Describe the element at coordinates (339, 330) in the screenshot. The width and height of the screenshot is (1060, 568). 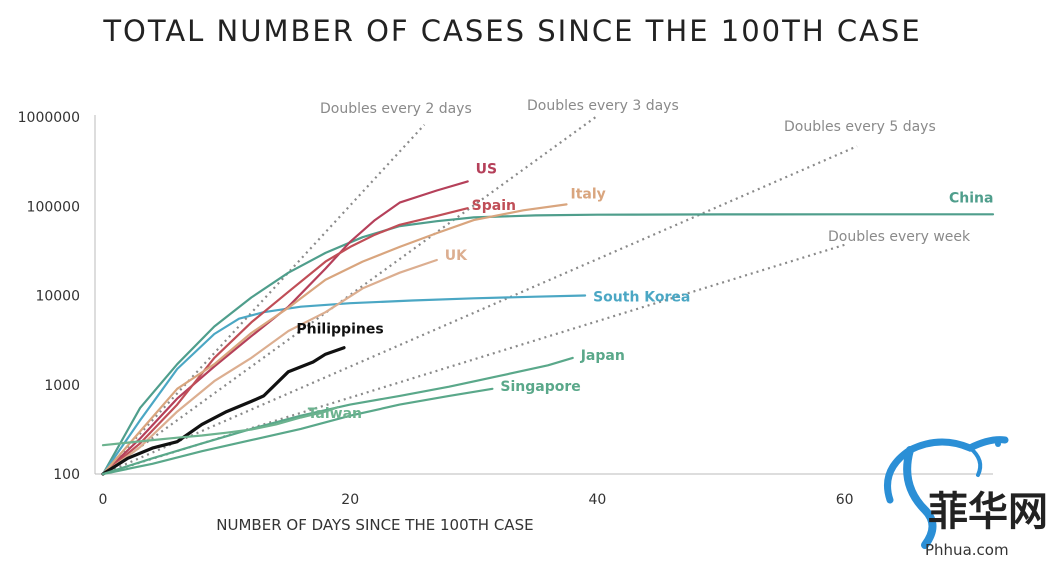
I see `series-label: Philippines` at that location.